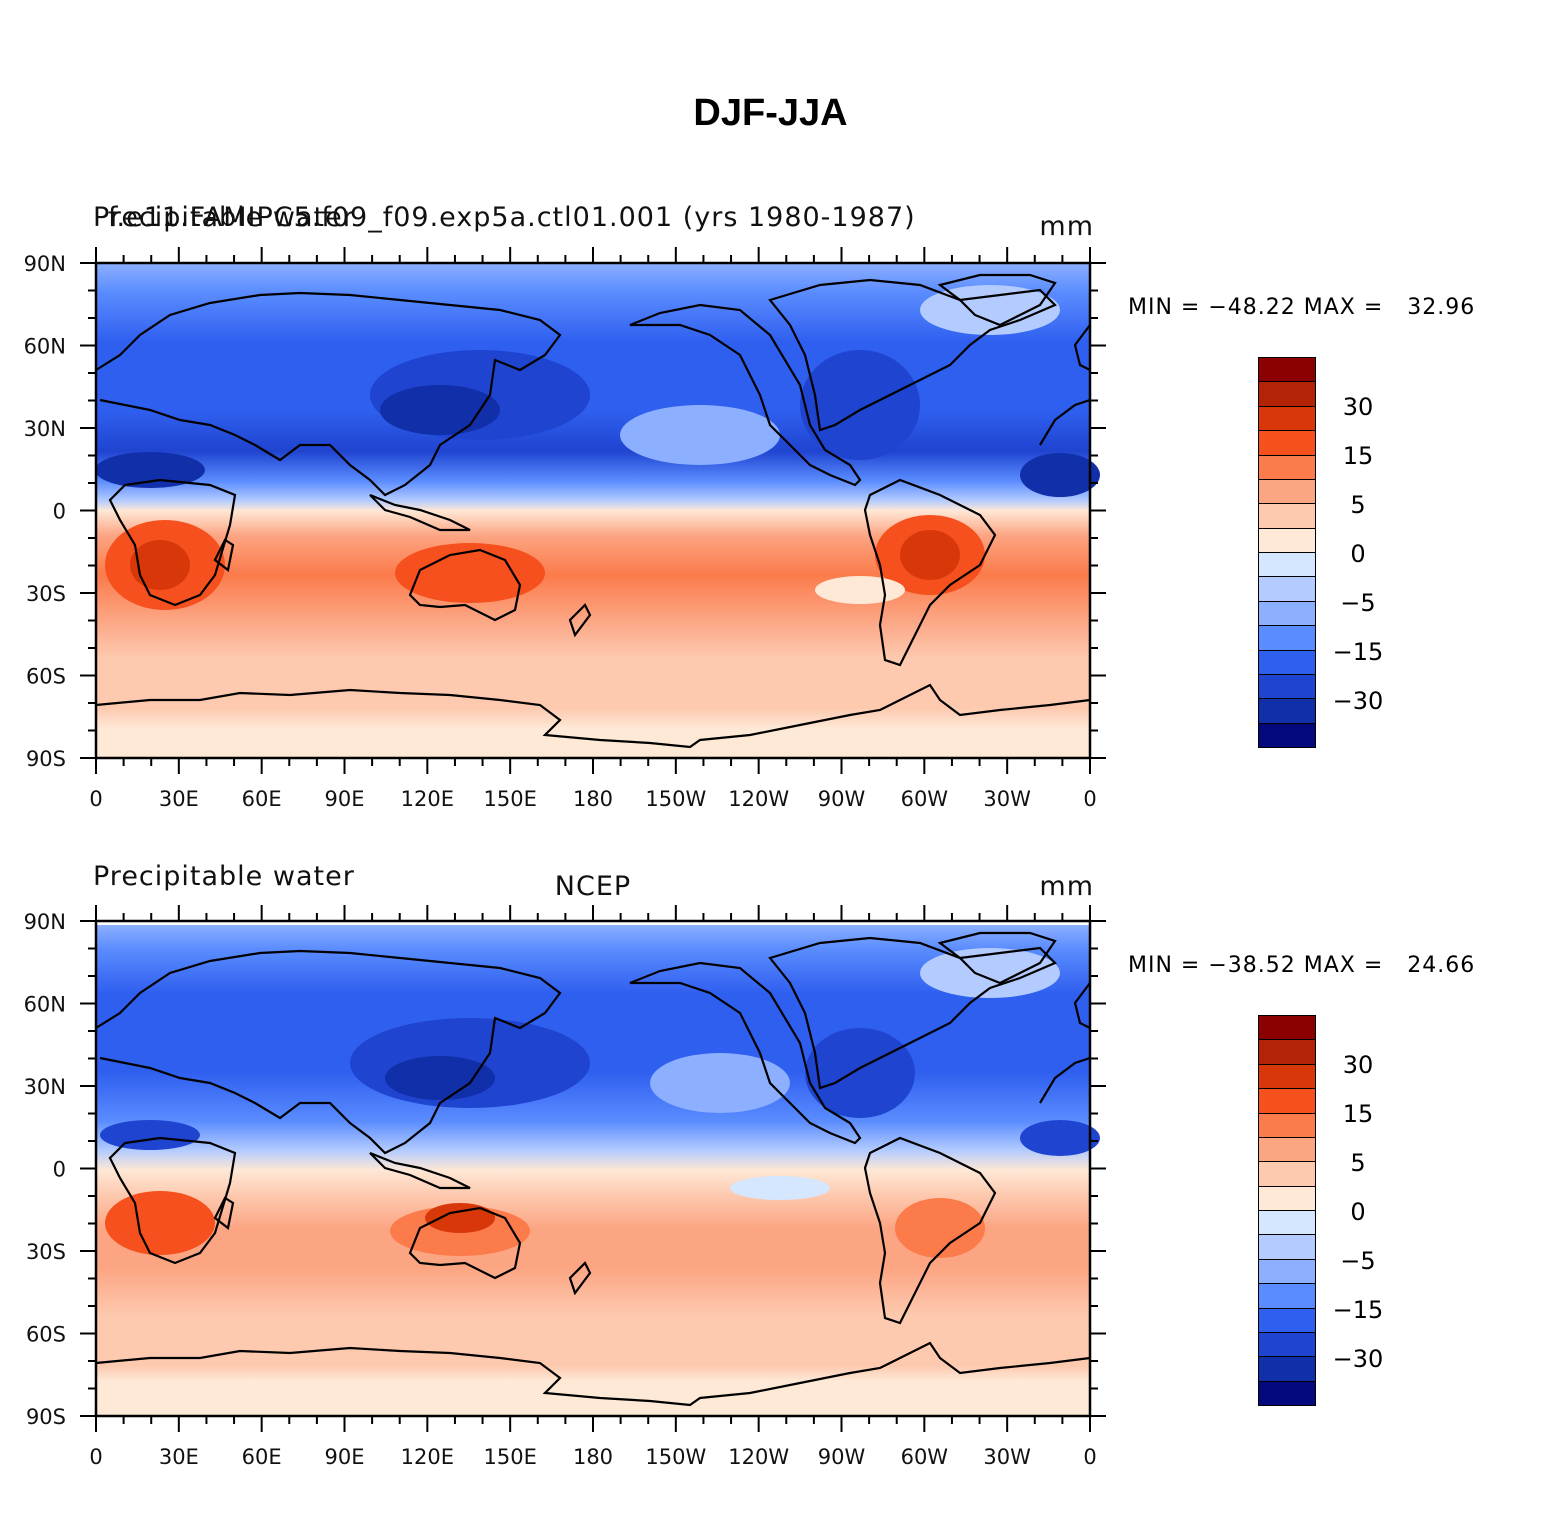  What do you see at coordinates (1302, 965) in the screenshot?
I see `min-max-label: MIN = −38.52 MAX = 24.66` at bounding box center [1302, 965].